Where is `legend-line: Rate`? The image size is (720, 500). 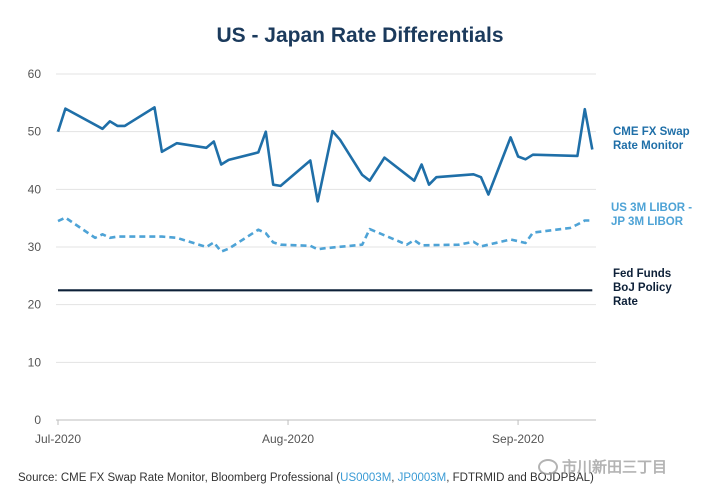
legend-line: Rate is located at coordinates (625, 302).